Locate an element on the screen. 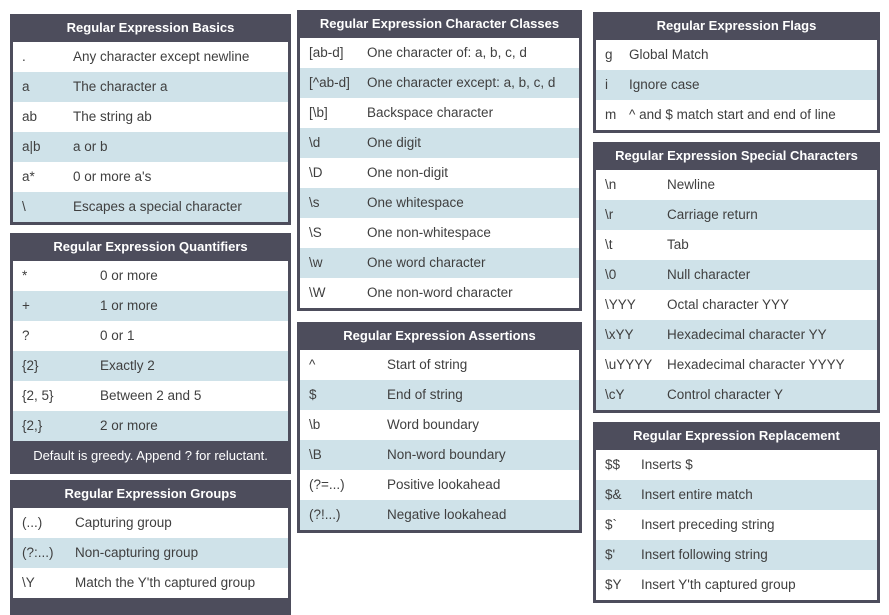 The image size is (889, 615). pattern-symbol: \D is located at coordinates (316, 172).